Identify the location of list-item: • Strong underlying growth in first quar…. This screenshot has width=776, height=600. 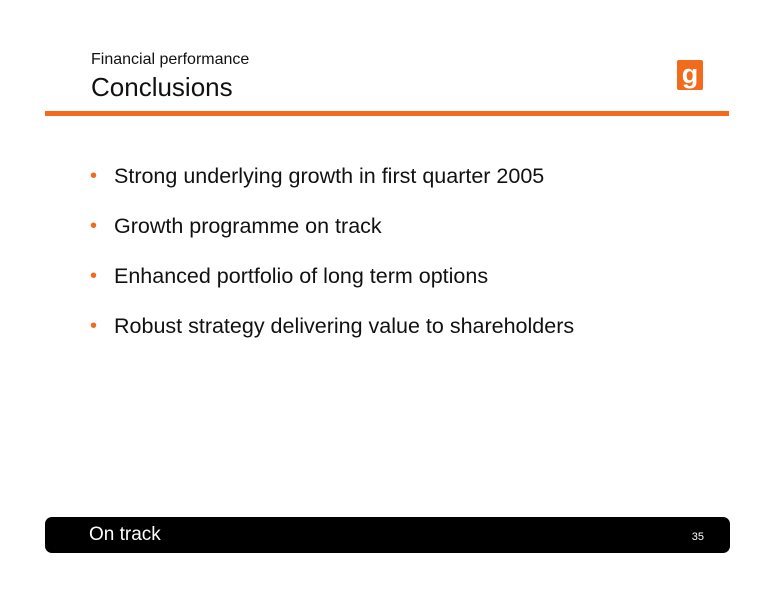
(332, 187).